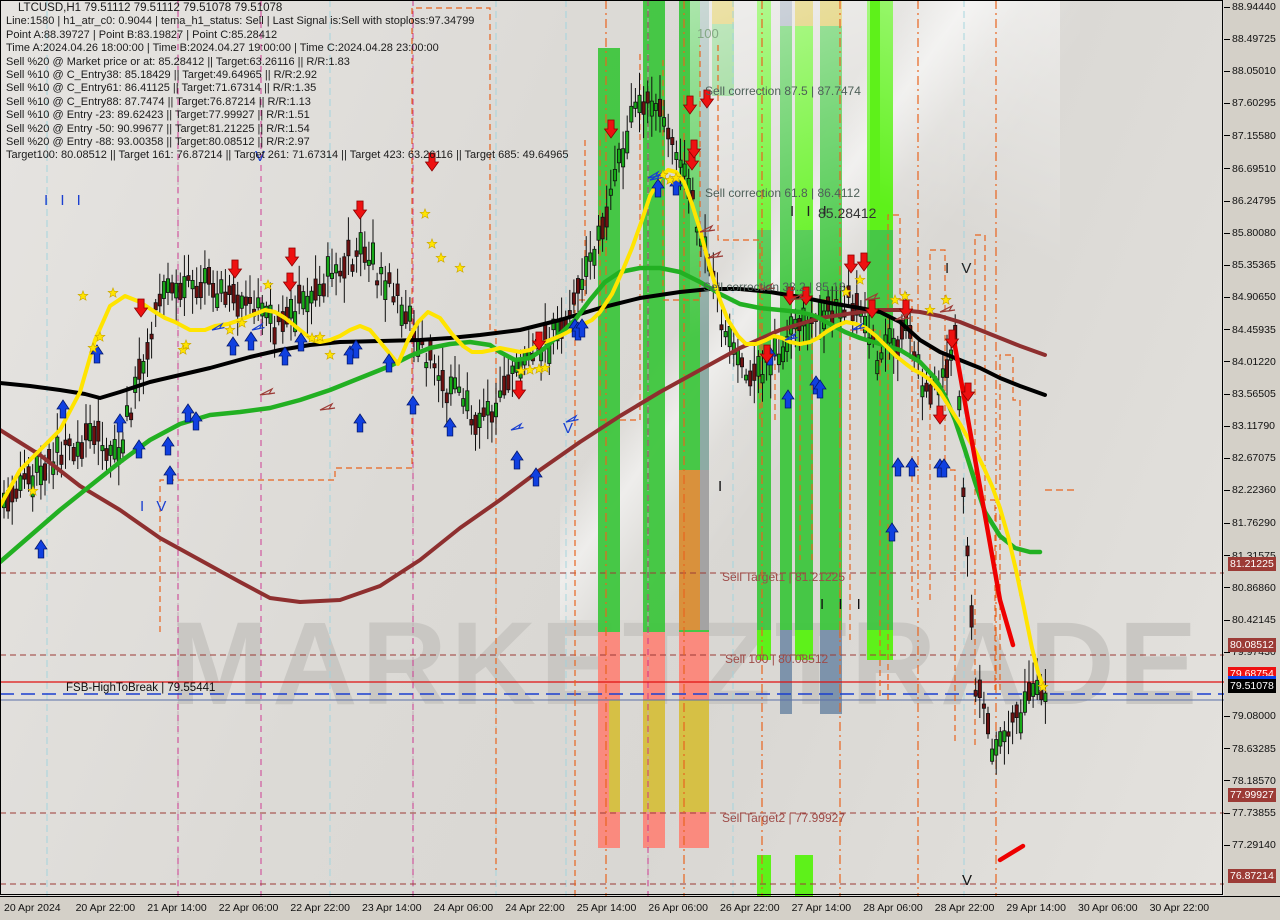 This screenshot has width=1280, height=920. What do you see at coordinates (1250, 490) in the screenshot?
I see `price-tick: 82.22360` at bounding box center [1250, 490].